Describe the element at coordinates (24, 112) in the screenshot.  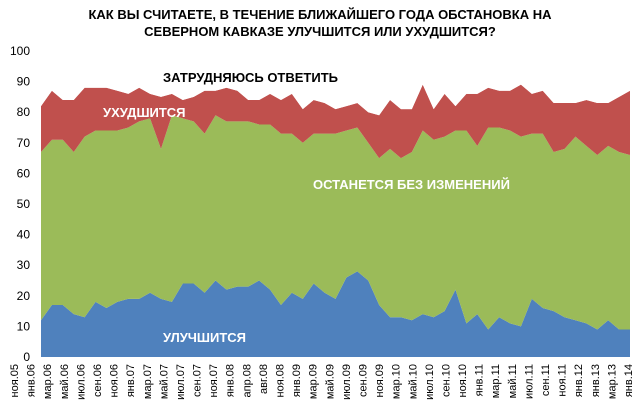
I see `y-tick-label: 80` at that location.